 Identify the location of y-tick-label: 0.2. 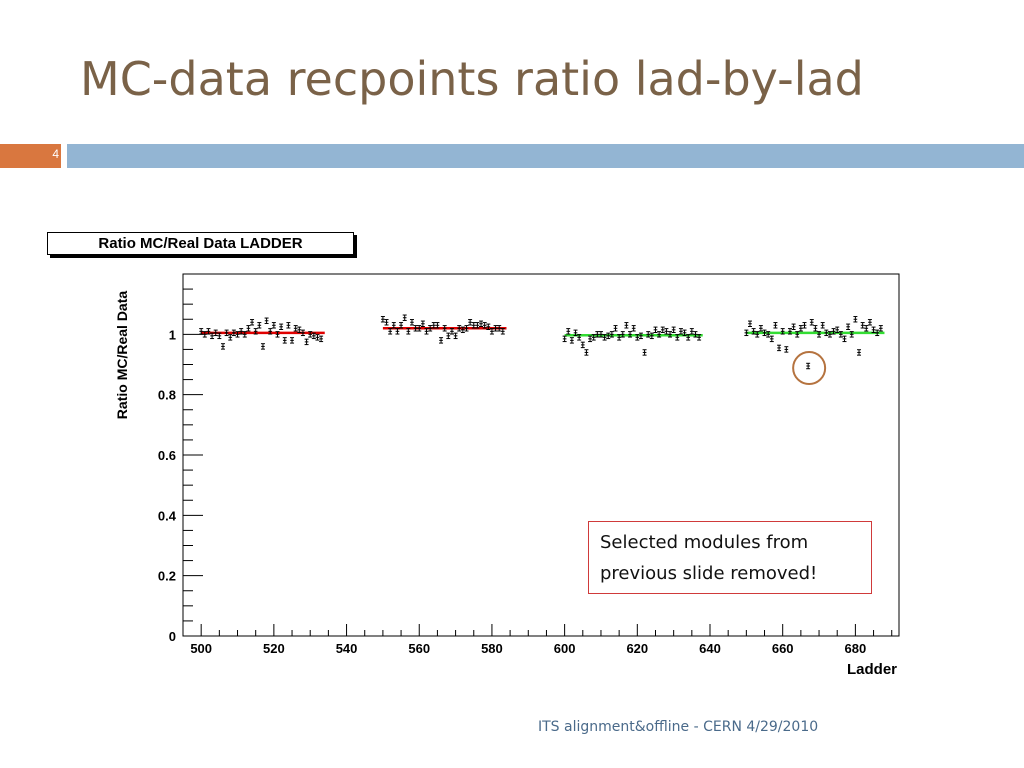
(167, 576).